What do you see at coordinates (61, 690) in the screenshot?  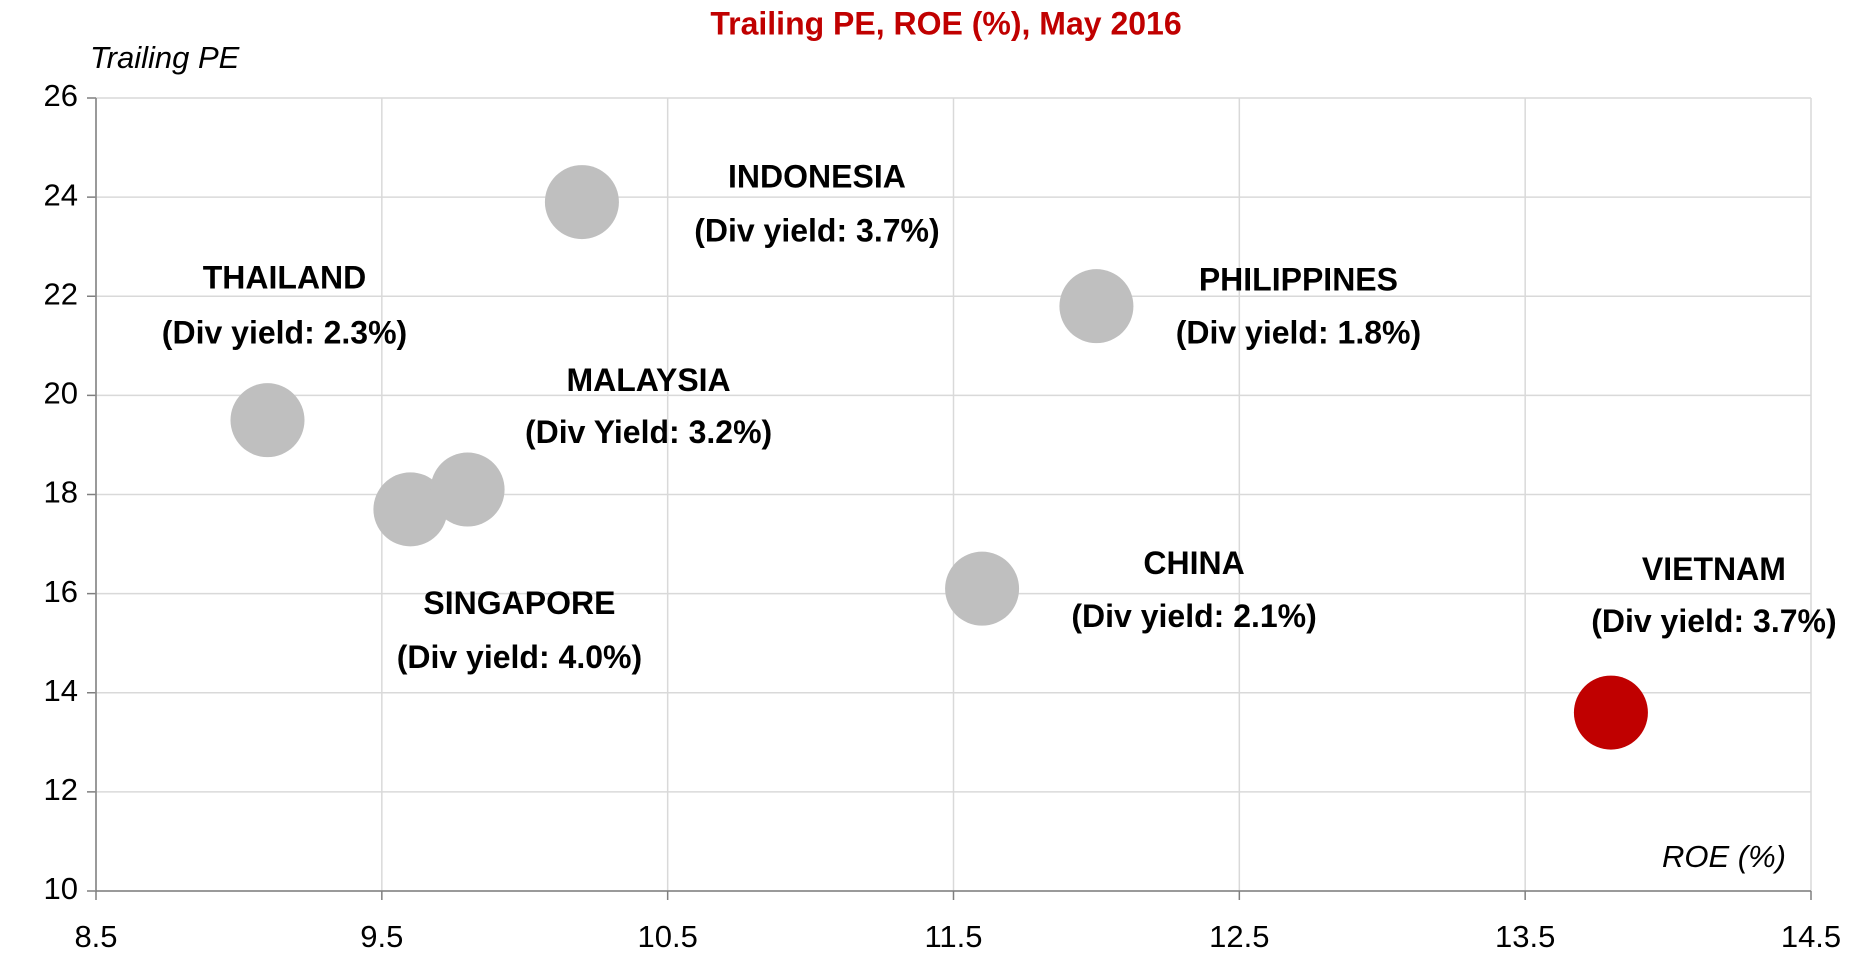 I see `y-tick-label: 14` at bounding box center [61, 690].